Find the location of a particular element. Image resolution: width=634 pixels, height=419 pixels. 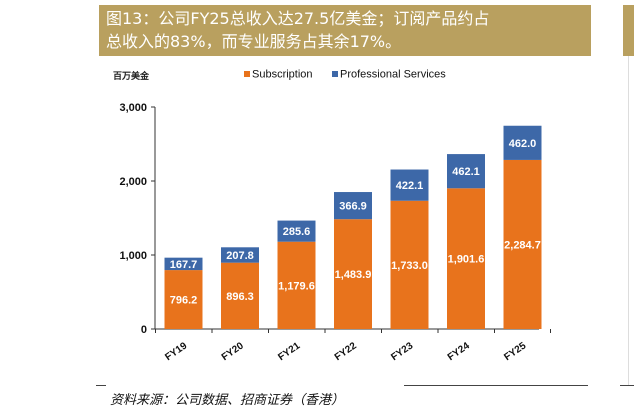

chart-legend: Subscription Professional Services is located at coordinates (345, 75).